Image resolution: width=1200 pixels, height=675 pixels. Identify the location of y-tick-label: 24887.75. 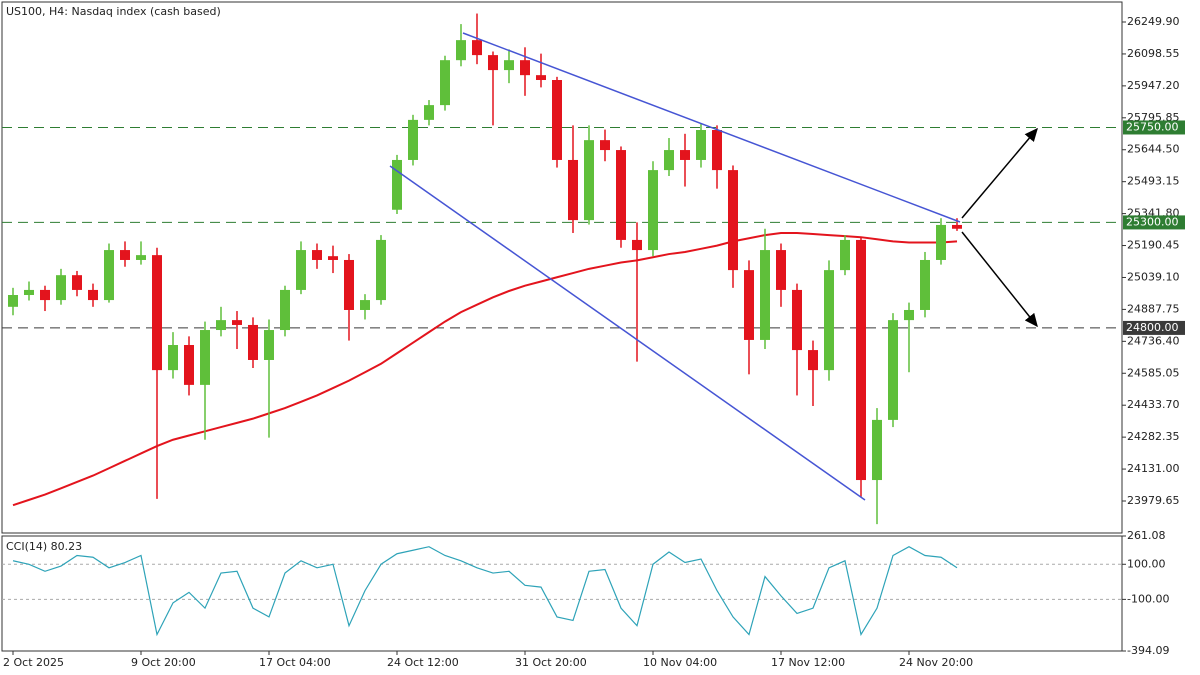
(1153, 308).